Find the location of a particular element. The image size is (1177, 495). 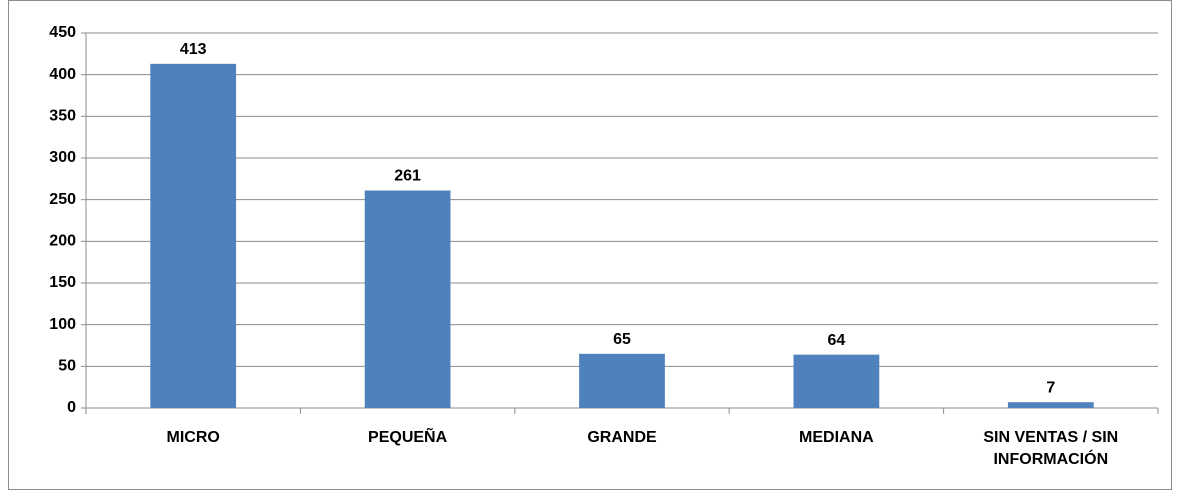

y-tick-label: 50 is located at coordinates (67, 366).